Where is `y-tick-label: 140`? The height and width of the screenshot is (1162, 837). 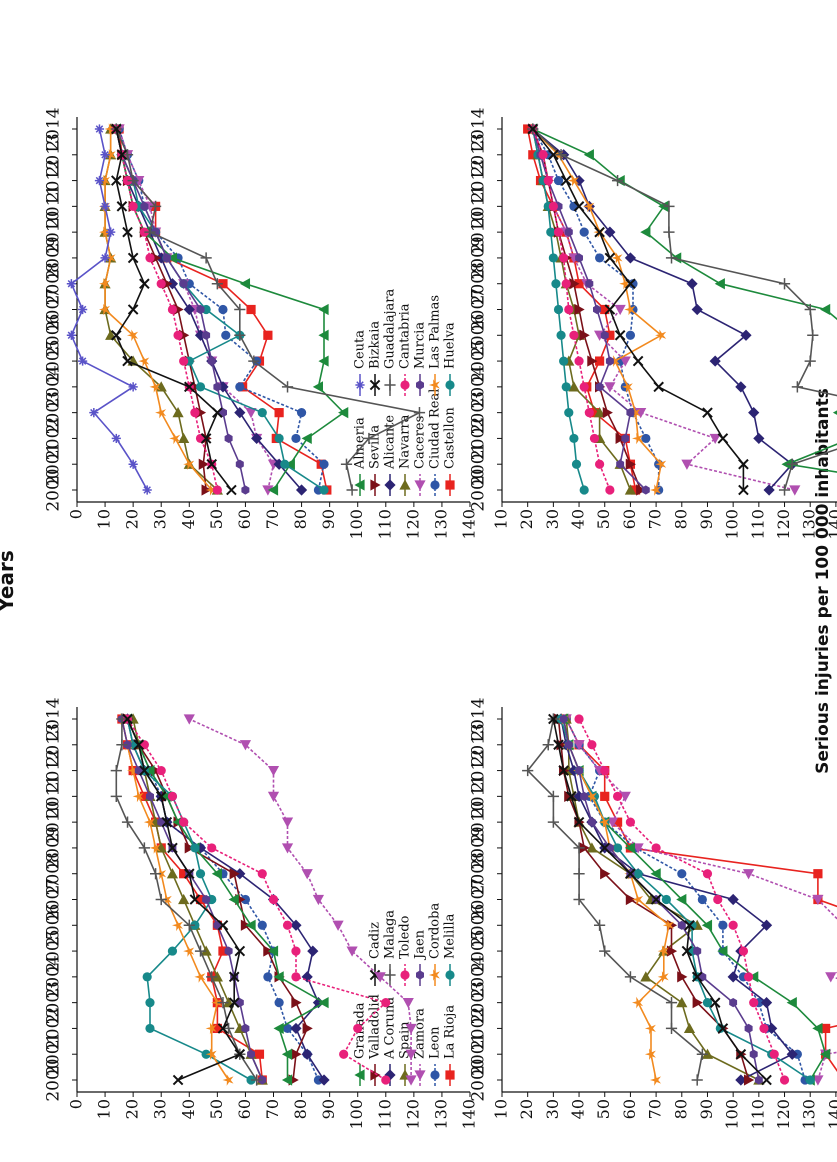 y-tick-label: 140 is located at coordinates (831, 1114).